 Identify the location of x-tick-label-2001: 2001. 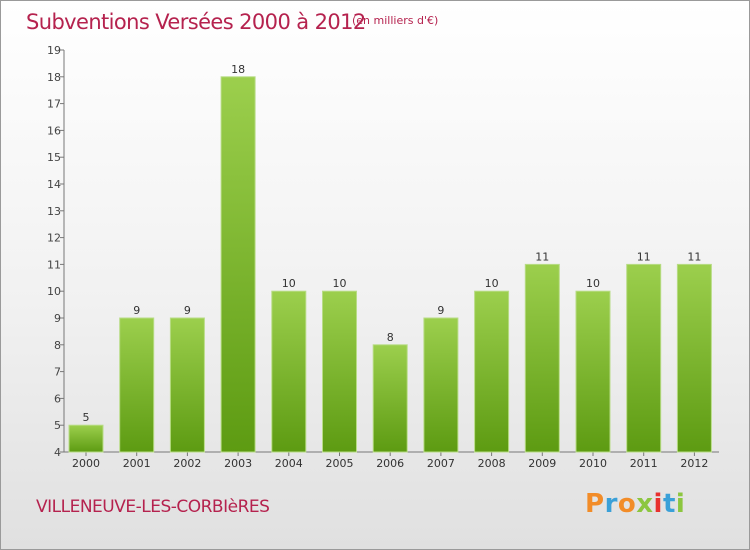
(137, 463).